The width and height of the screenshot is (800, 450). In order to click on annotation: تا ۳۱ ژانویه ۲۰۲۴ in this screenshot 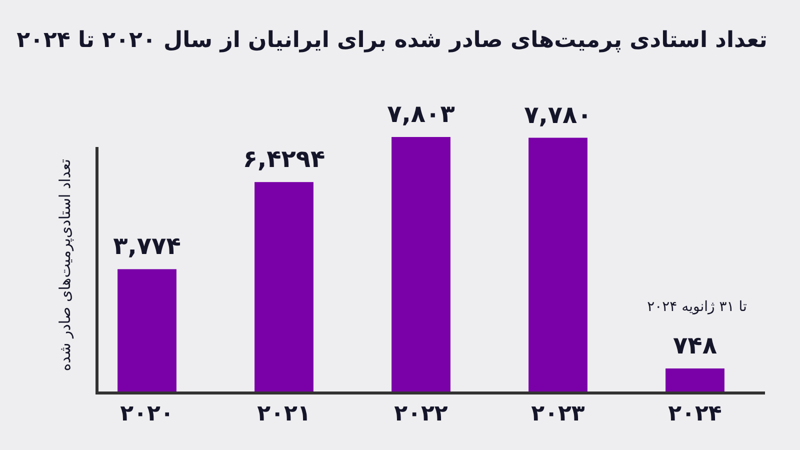, I will do `click(697, 307)`.